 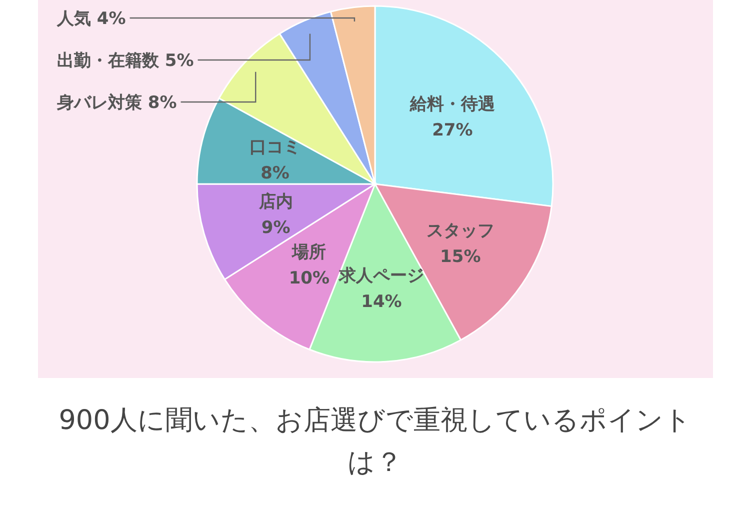 What do you see at coordinates (275, 173) in the screenshot?
I see `data-label: 8%` at bounding box center [275, 173].